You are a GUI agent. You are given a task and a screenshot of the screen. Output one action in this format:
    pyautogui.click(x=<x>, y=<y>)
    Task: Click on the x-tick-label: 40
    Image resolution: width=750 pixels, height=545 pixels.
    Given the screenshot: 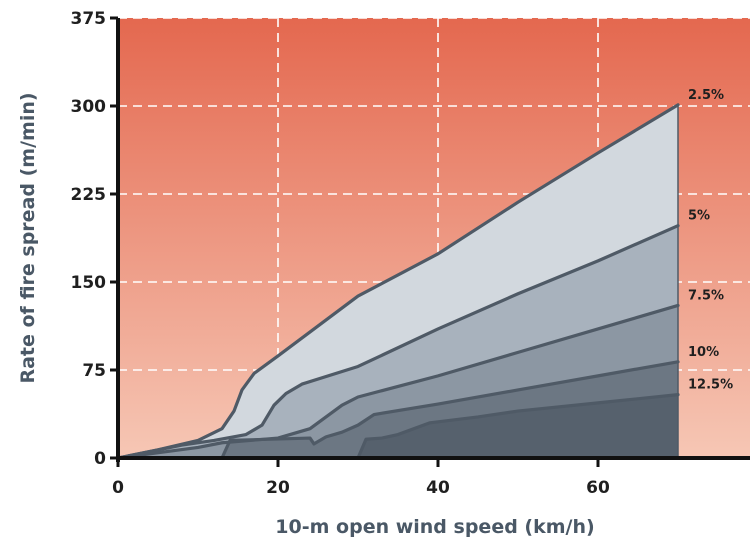 What is the action you would take?
    pyautogui.click(x=438, y=488)
    